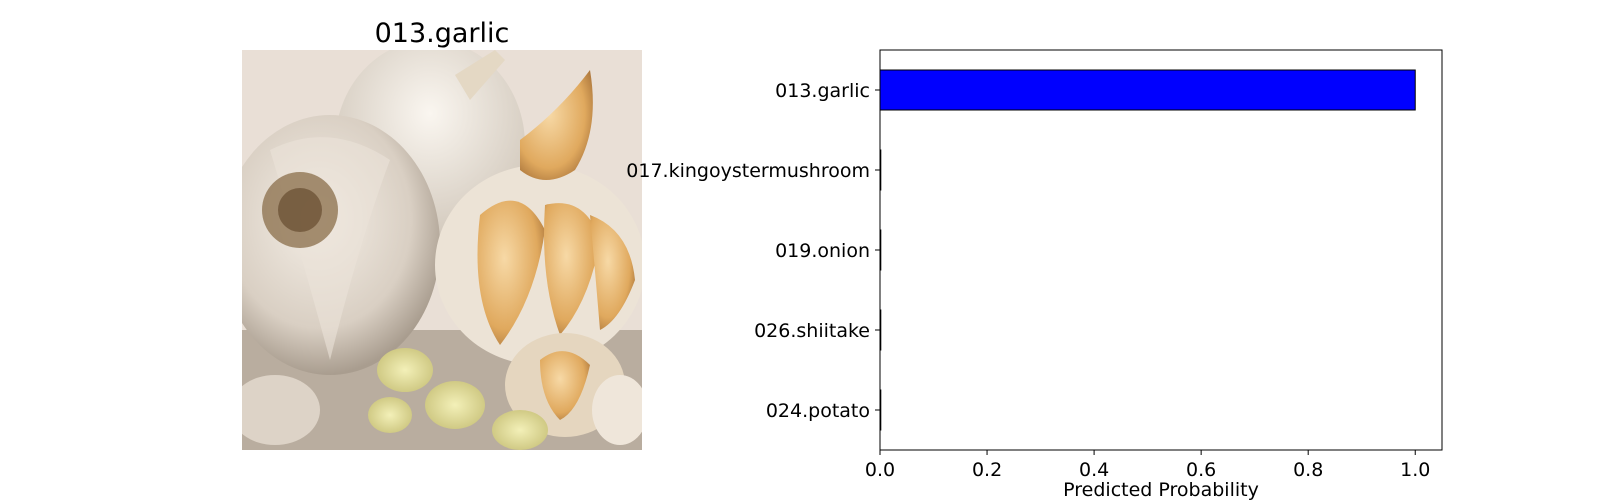 The image size is (1600, 500). Describe the element at coordinates (880, 470) in the screenshot. I see `x-tick-label: 0.0` at that location.